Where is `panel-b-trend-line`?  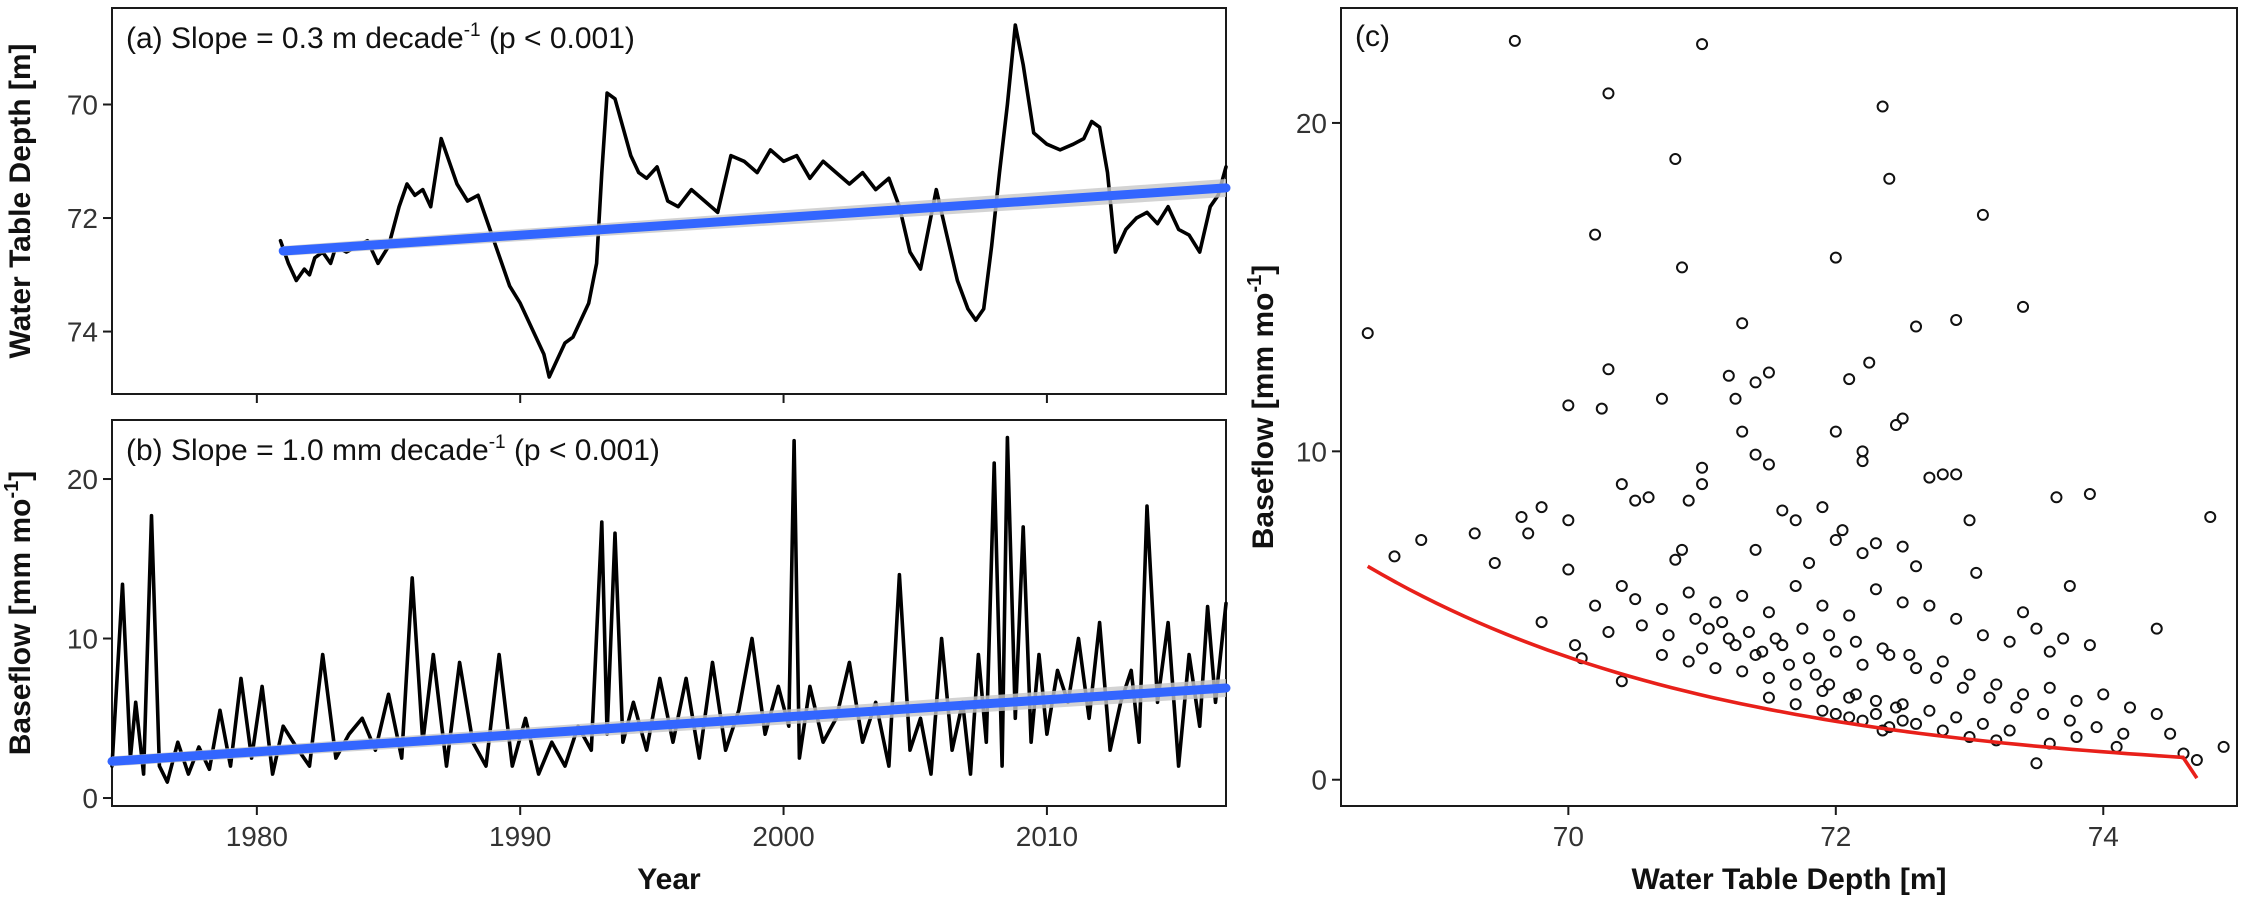
panel-b-trend-line is located at coordinates (669, 724).